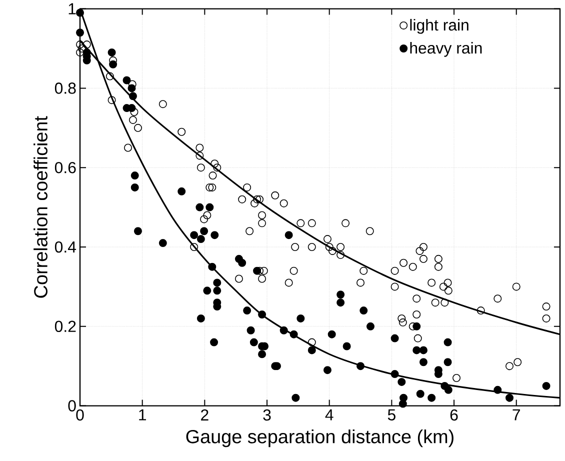  What do you see at coordinates (72, 8) in the screenshot?
I see `y-tick-label: 1` at bounding box center [72, 8].